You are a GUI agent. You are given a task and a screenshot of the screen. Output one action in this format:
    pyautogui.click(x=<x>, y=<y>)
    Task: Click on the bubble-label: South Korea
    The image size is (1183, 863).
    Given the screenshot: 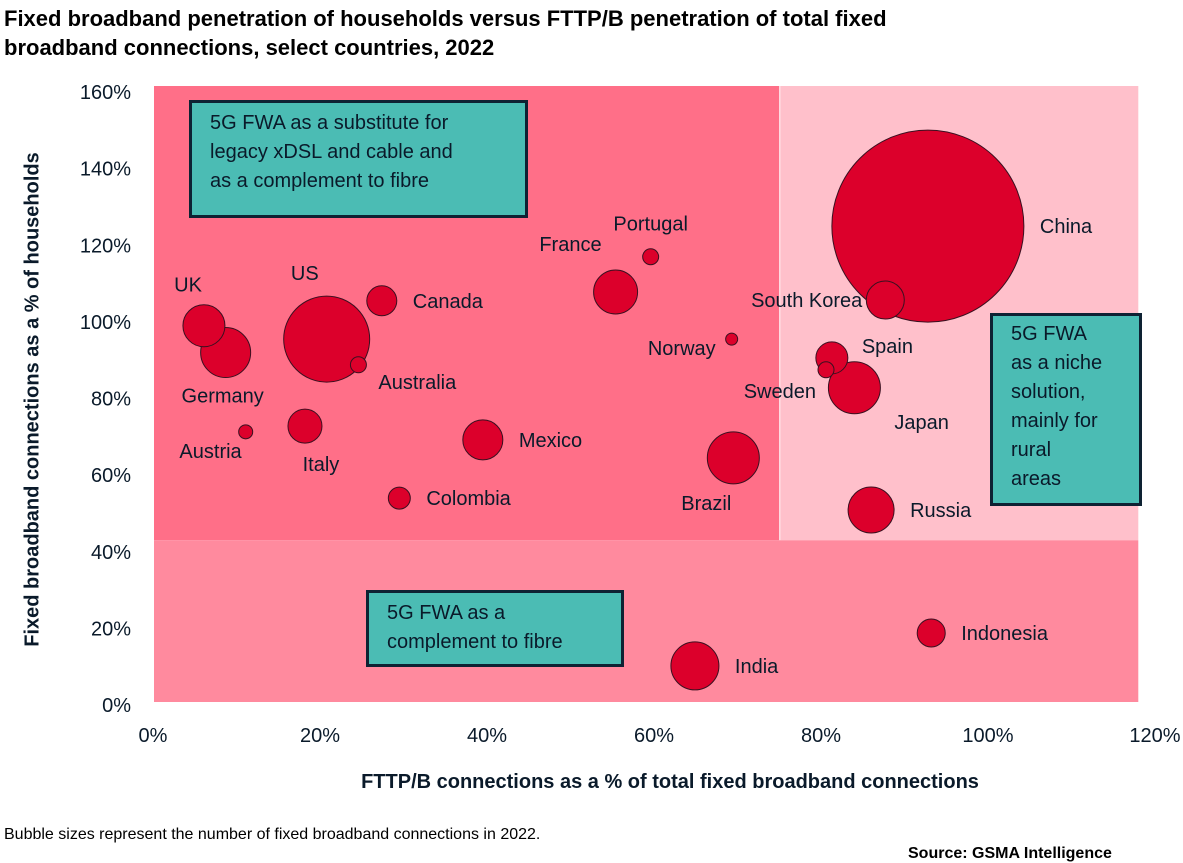 What is the action you would take?
    pyautogui.click(x=807, y=301)
    